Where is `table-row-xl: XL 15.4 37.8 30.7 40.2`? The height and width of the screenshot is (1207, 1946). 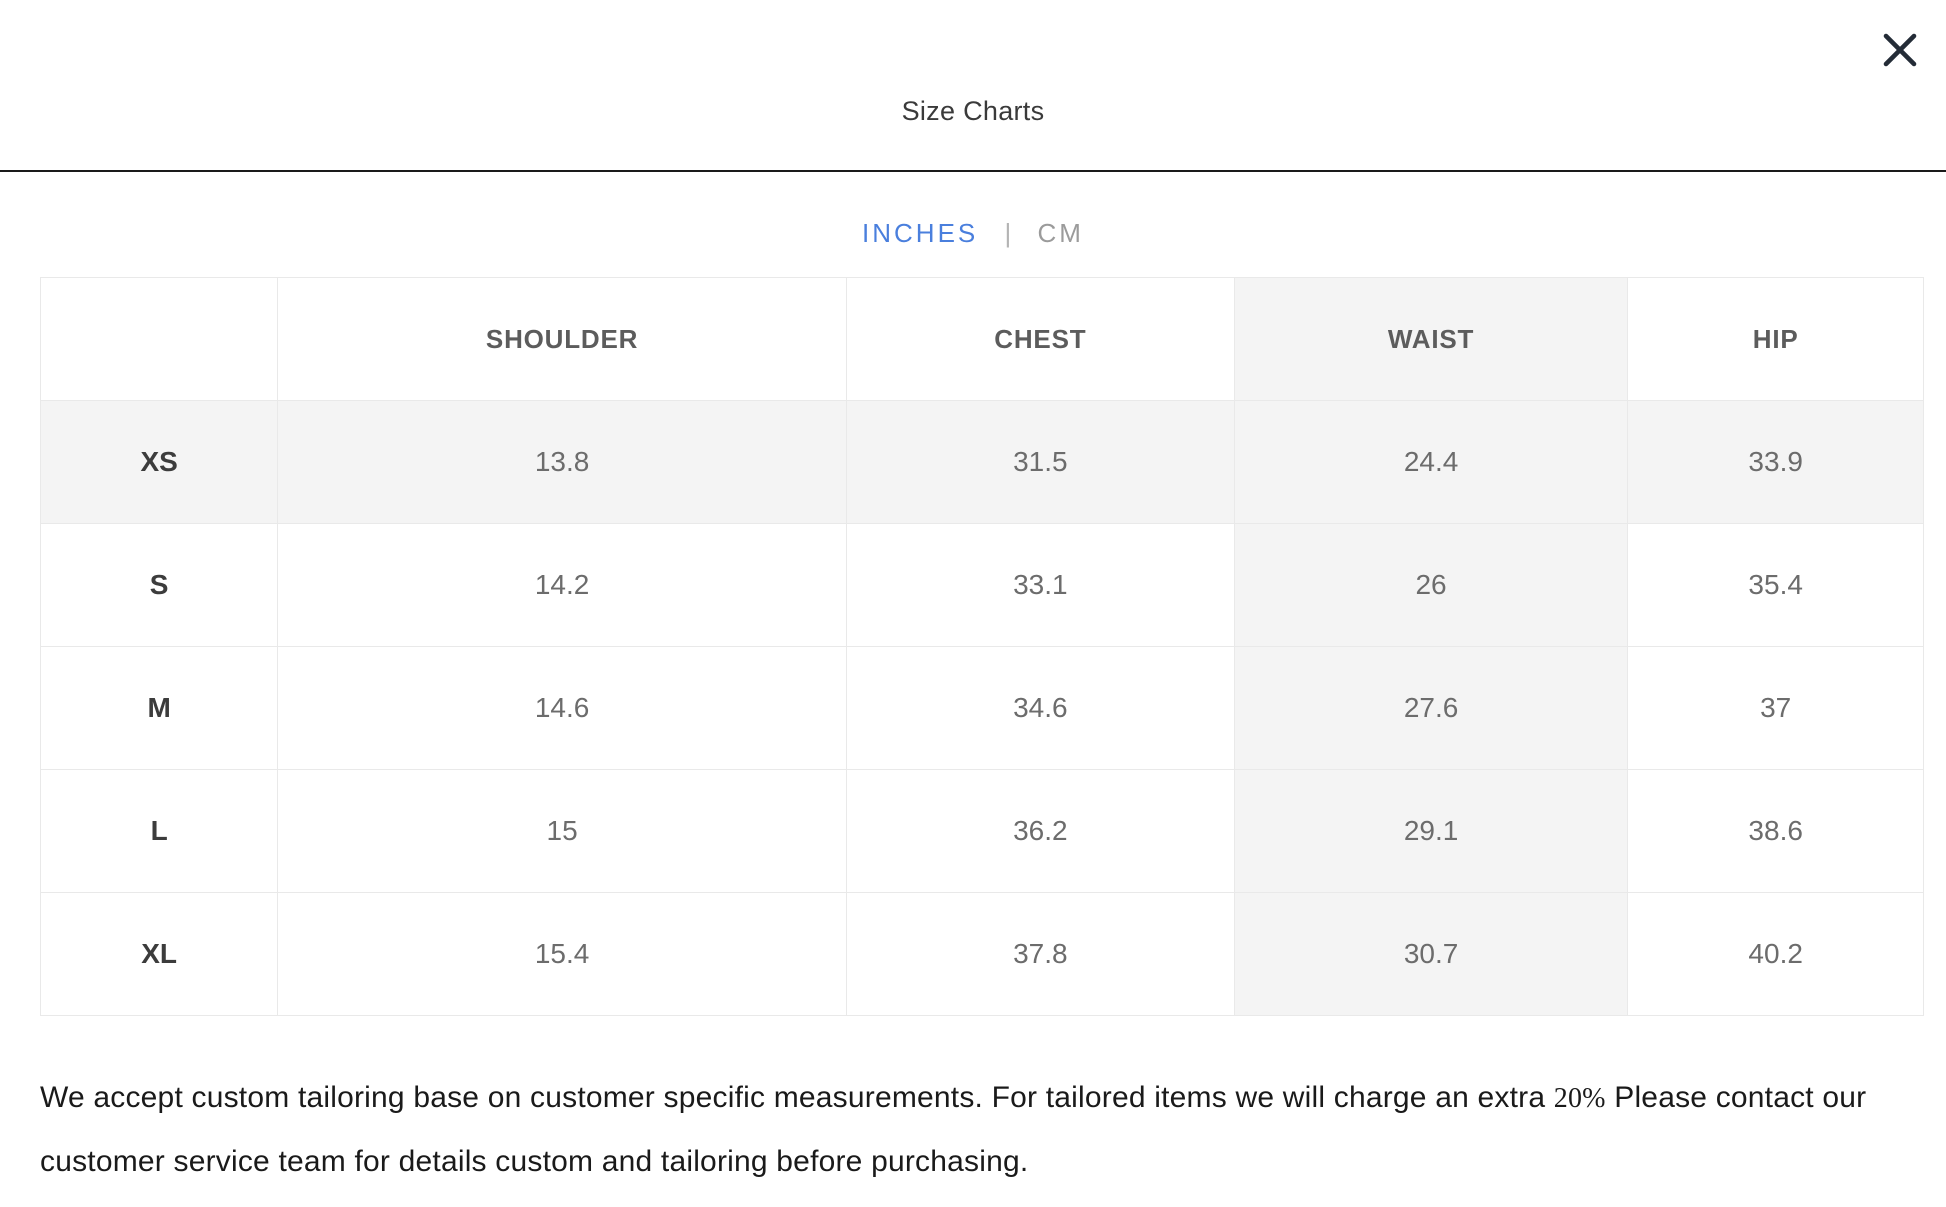 table-row-xl: XL 15.4 37.8 30.7 40.2 is located at coordinates (981, 954).